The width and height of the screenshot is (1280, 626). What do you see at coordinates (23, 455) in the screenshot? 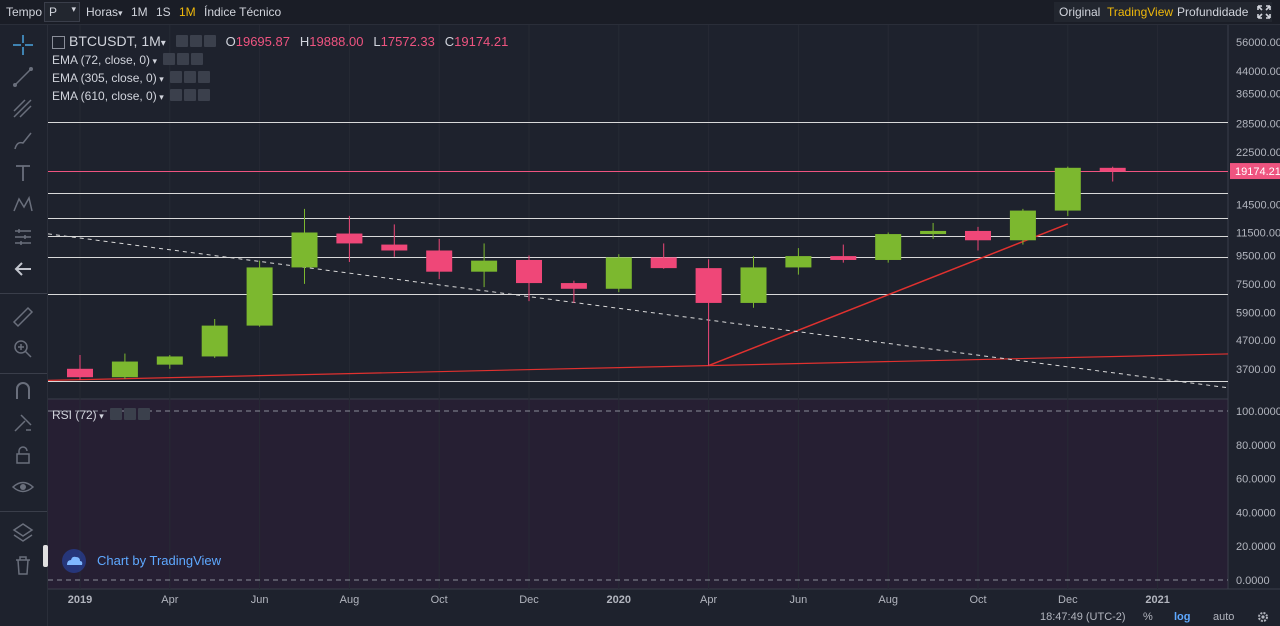
I see `lock-icon` at bounding box center [23, 455].